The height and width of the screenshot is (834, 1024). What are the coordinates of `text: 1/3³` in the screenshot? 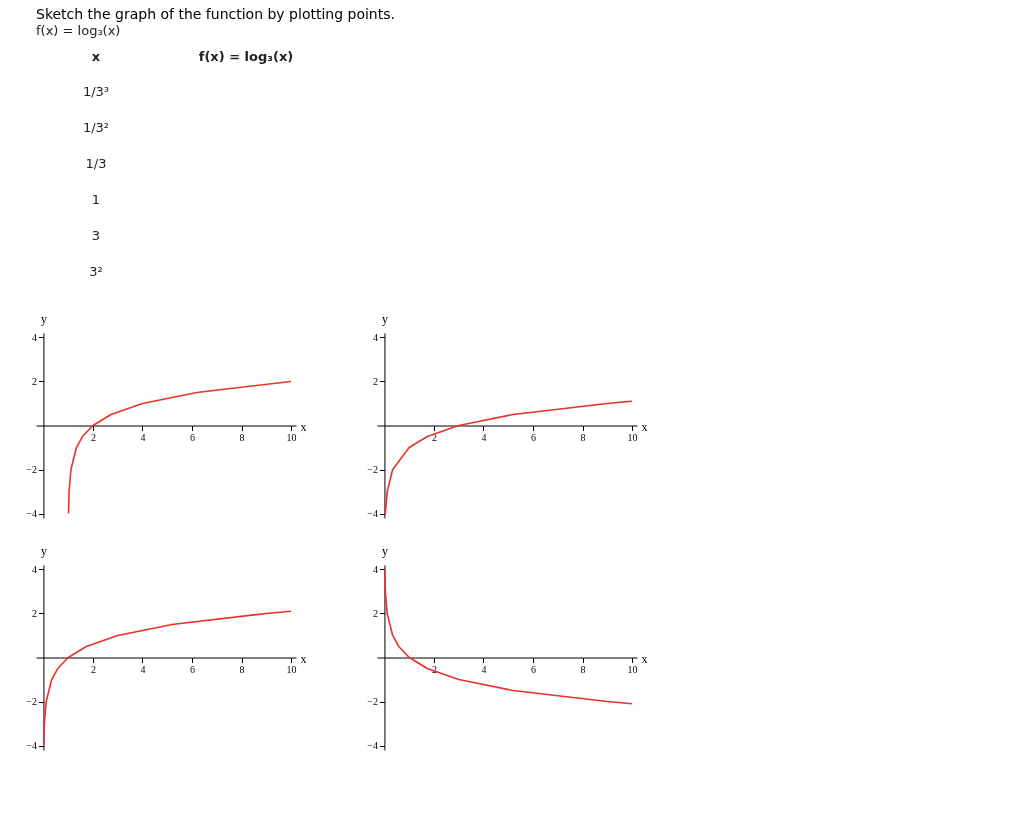 It's located at (96, 91).